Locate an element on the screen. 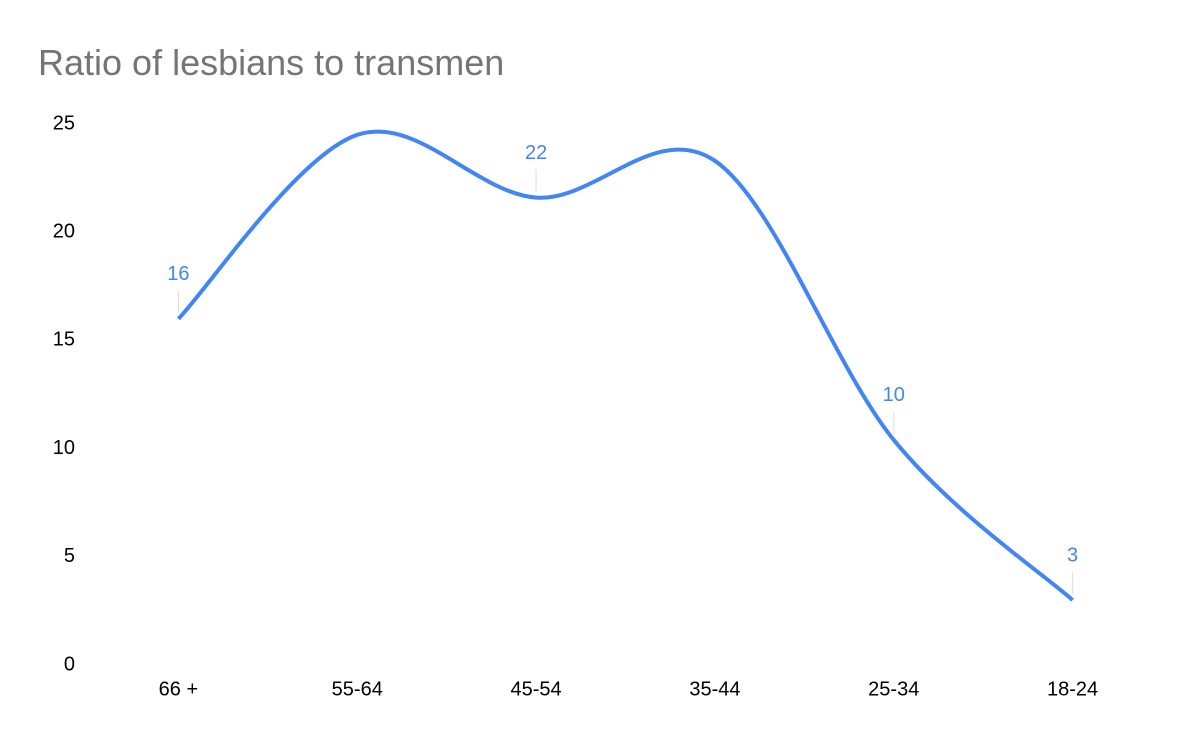 The width and height of the screenshot is (1200, 742). x-tick-label: 25-34 is located at coordinates (893, 689).